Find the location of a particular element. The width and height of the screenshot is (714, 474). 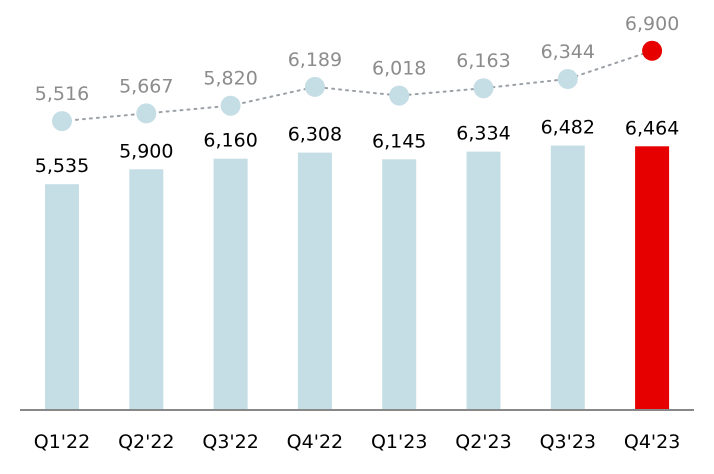

line-value-label: 5,516 is located at coordinates (62, 94).